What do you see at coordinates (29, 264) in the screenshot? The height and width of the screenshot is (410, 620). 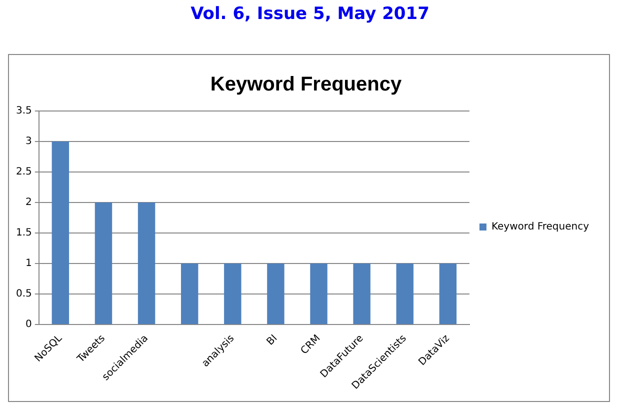 I see `y-tick-label: 1` at bounding box center [29, 264].